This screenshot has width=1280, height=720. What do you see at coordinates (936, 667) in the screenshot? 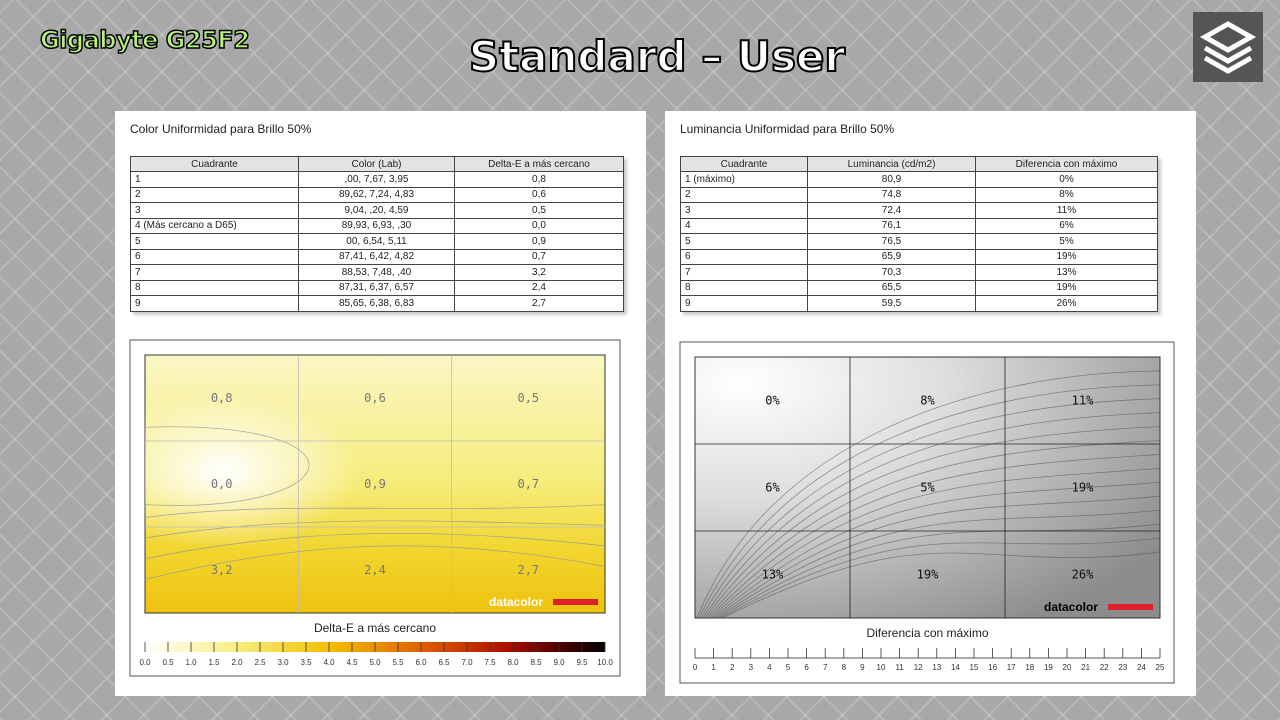
I see `scale-tick-label: 13` at bounding box center [936, 667].